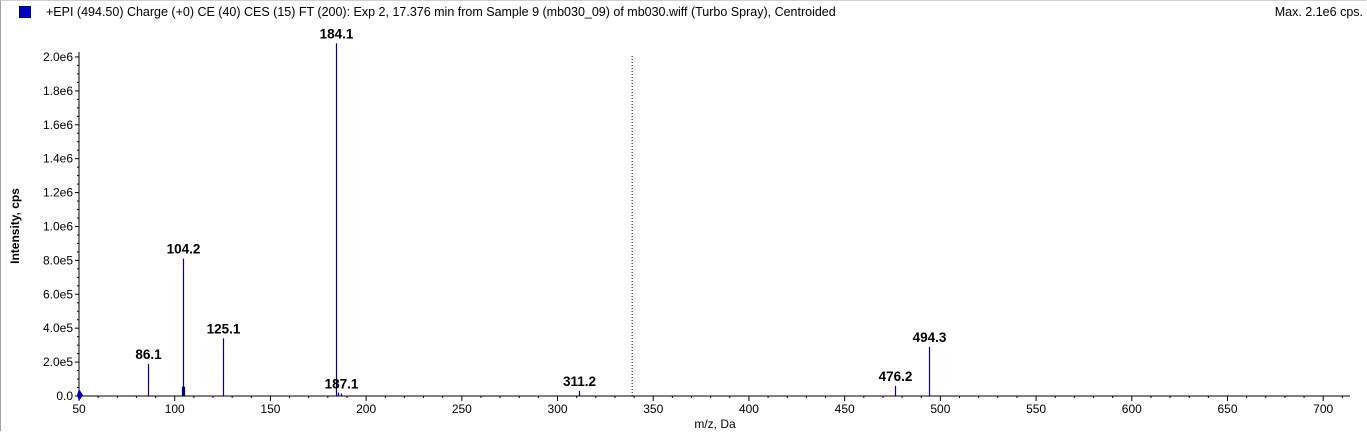 The height and width of the screenshot is (432, 1367). What do you see at coordinates (58, 362) in the screenshot?
I see `y-tick-label: 2.0e5` at bounding box center [58, 362].